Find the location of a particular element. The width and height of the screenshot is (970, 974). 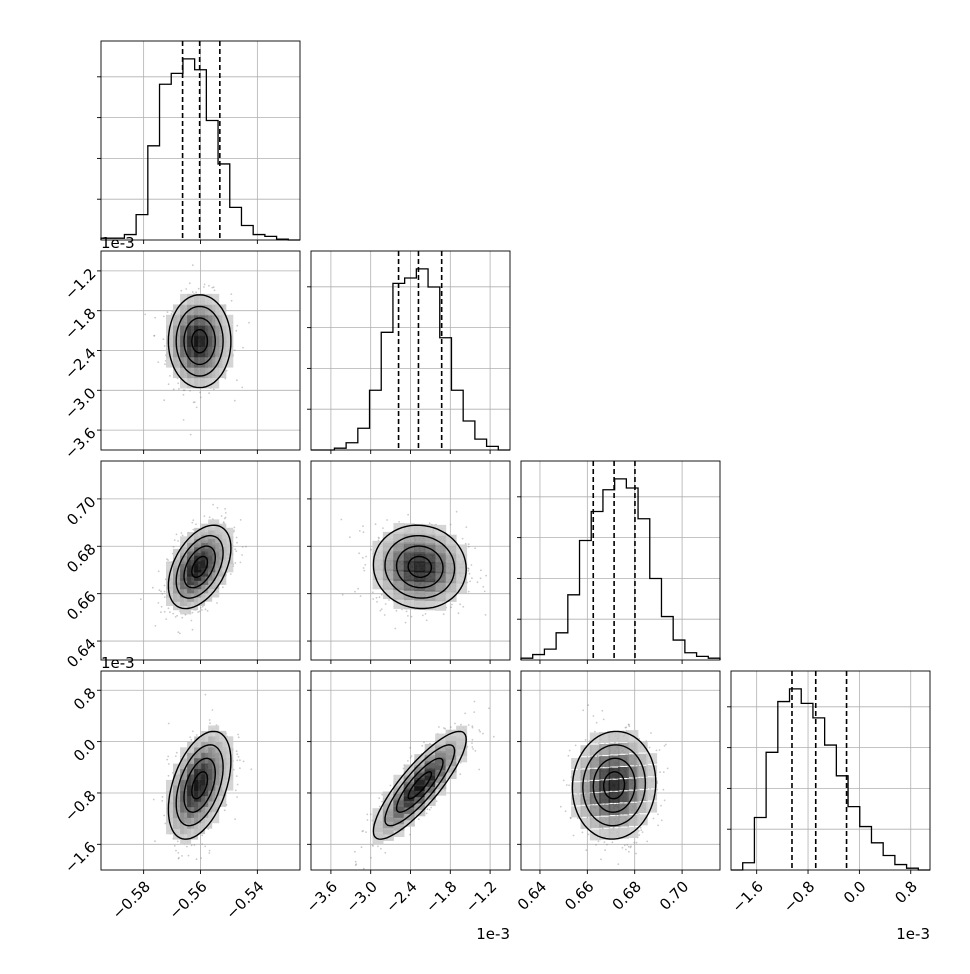

panel-3-2: 0.64 0.66 0.68 0.70 is located at coordinates (617, 792).